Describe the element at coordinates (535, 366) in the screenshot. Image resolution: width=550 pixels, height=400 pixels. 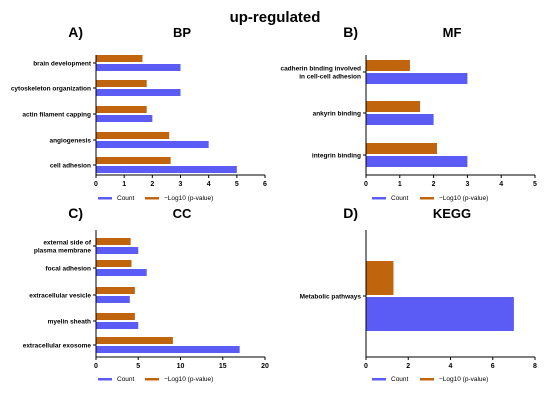
I see `x-tick-label: 8` at that location.